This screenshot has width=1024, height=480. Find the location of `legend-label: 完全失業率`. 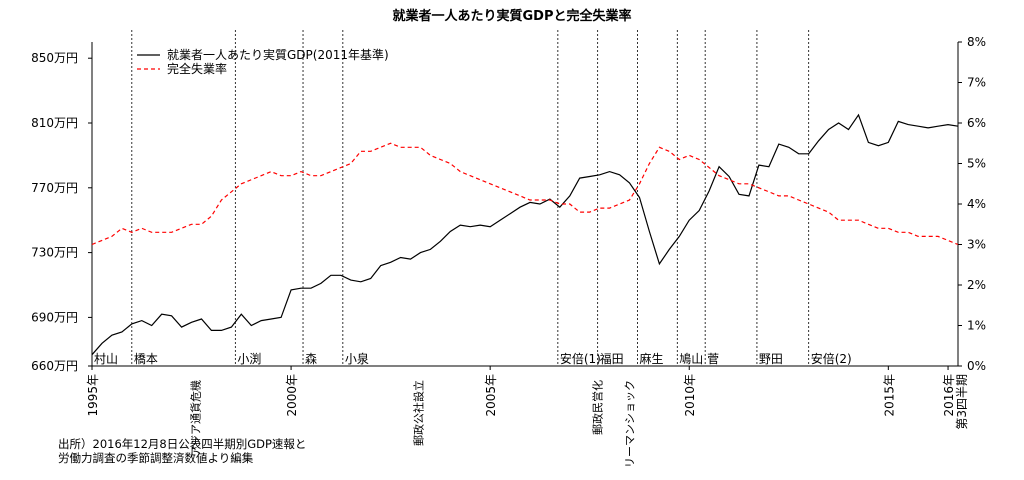

legend-label: 完全失業率 is located at coordinates (197, 68).